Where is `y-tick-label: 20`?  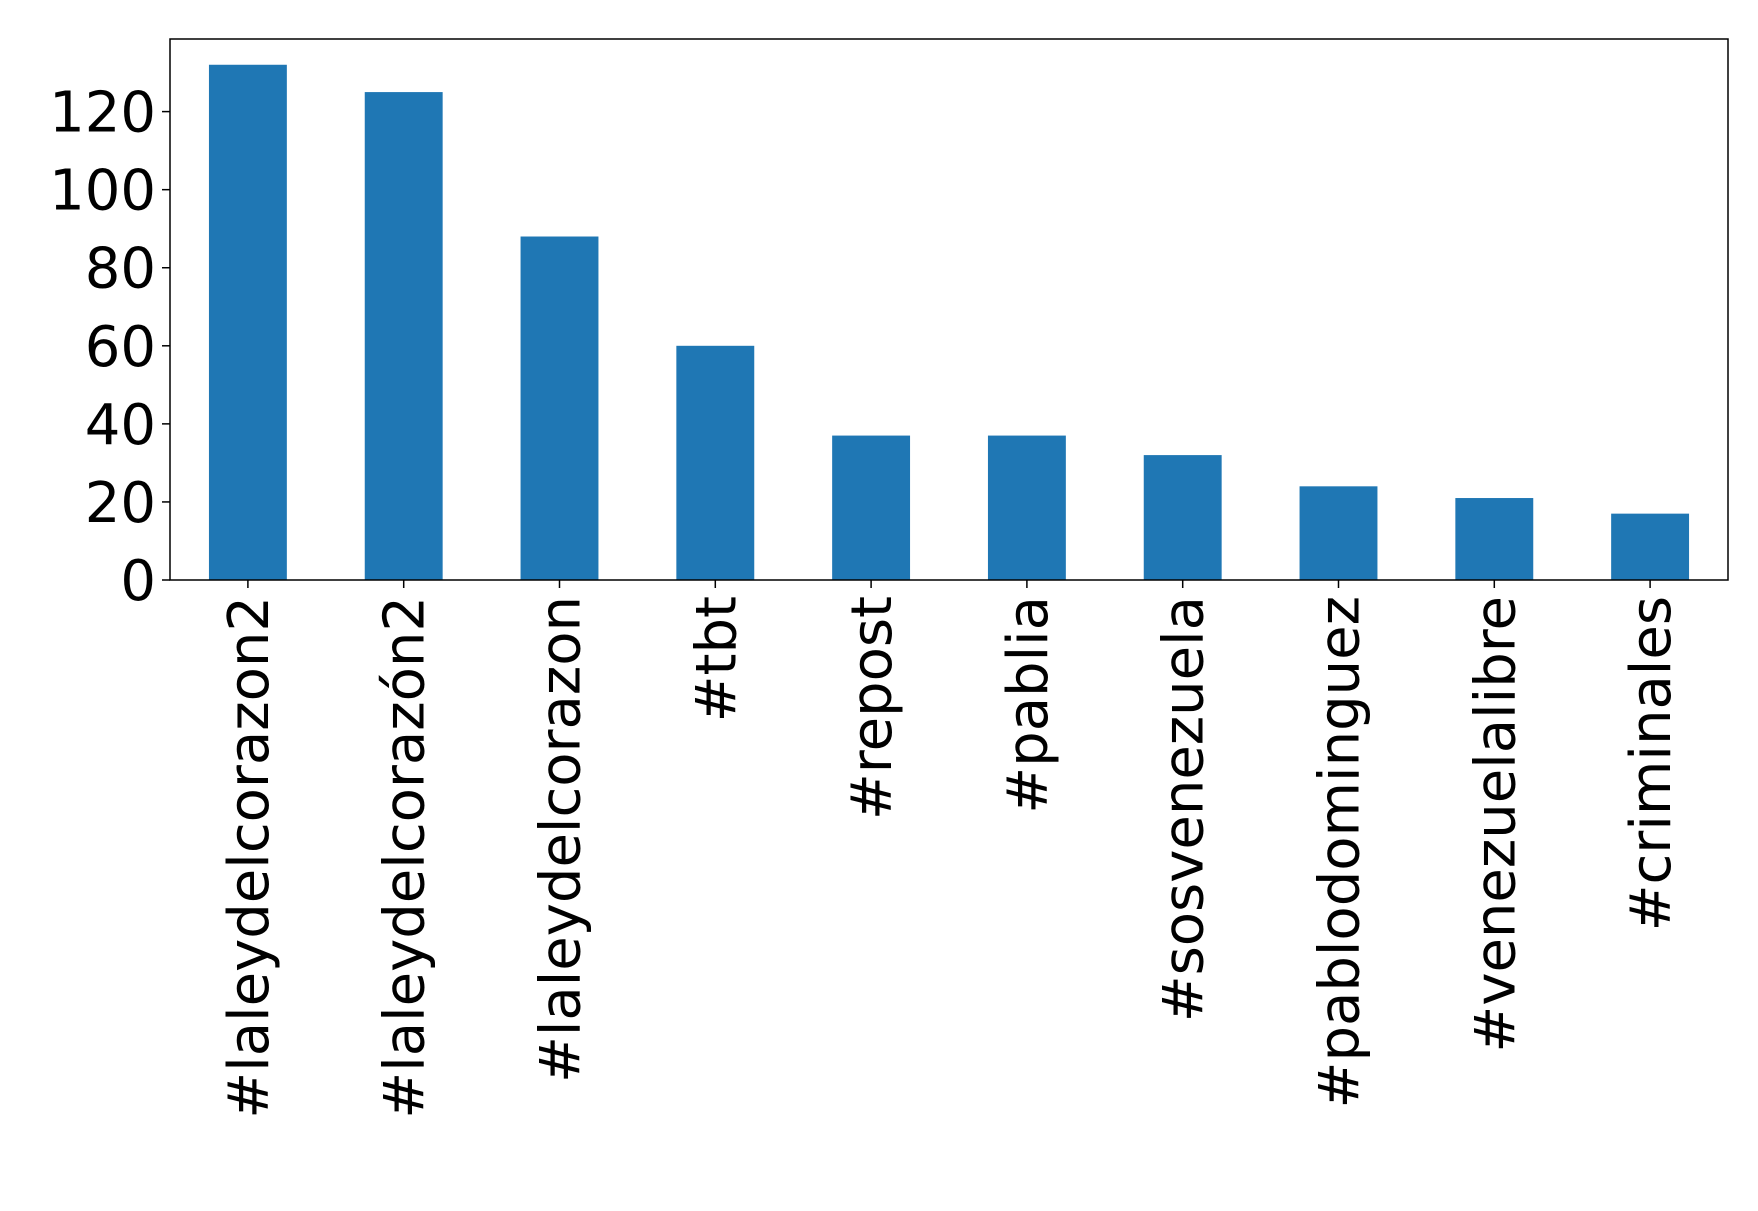 y-tick-label: 20 is located at coordinates (120, 503).